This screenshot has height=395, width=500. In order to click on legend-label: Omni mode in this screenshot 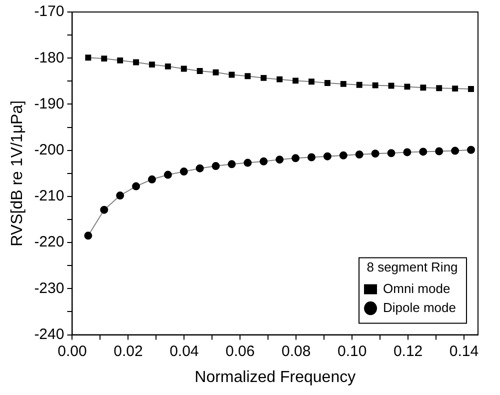, I will do `click(416, 288)`.